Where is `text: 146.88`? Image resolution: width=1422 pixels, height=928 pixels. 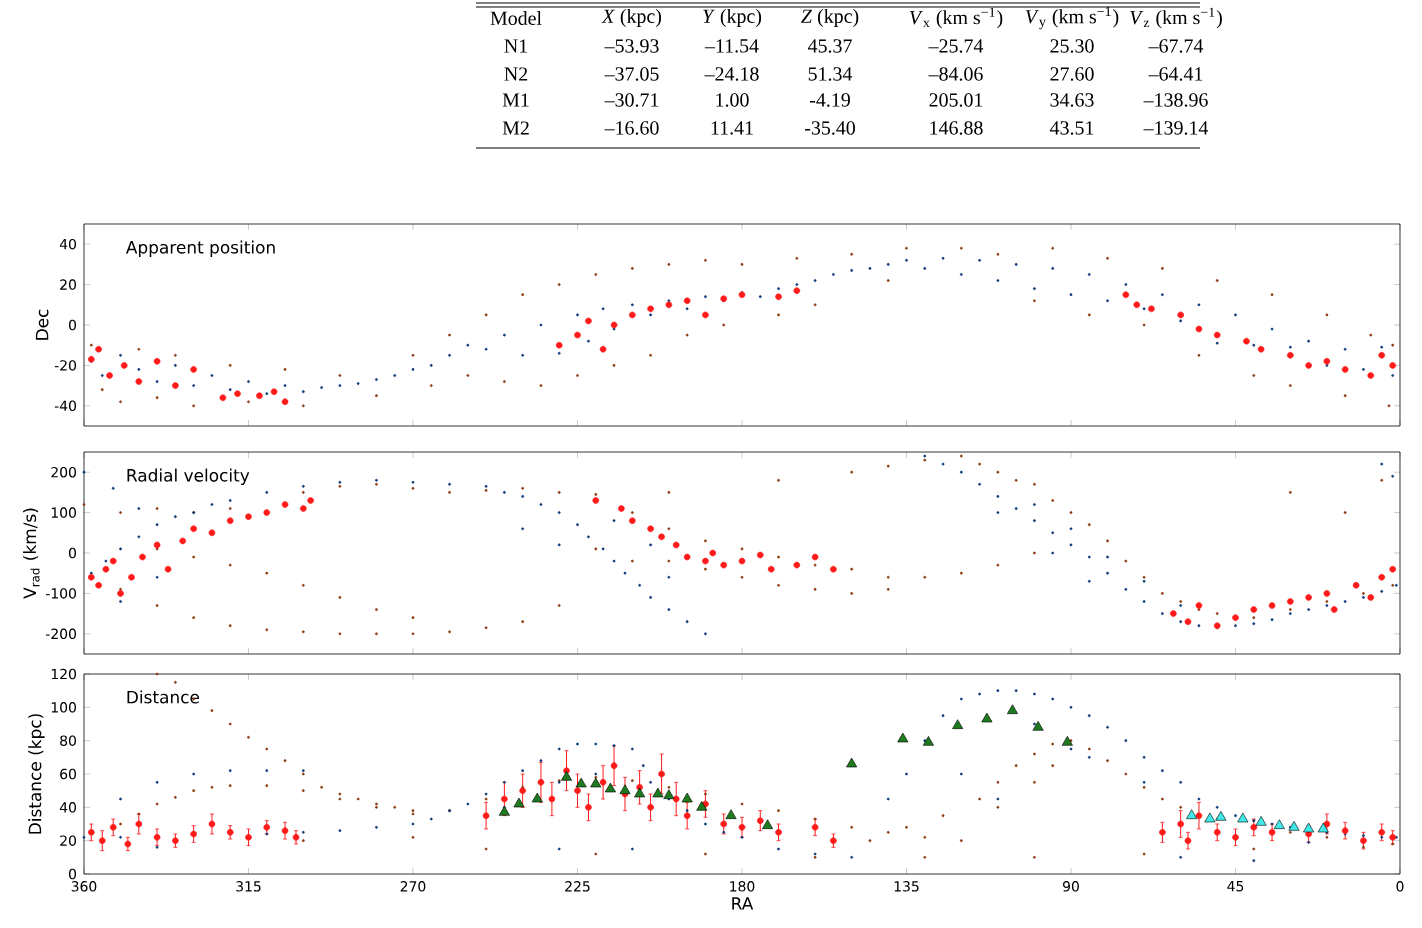 text: 146.88 is located at coordinates (956, 128).